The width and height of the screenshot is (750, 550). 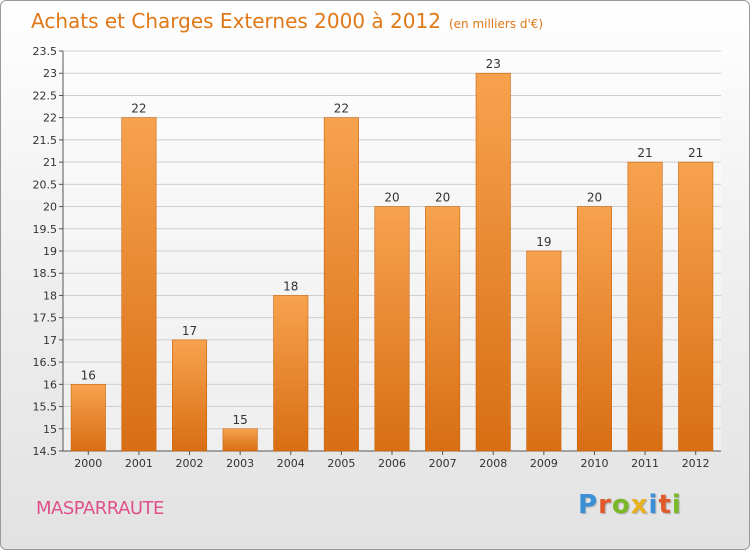 I want to click on y-tick-label: 15, so click(x=50, y=429).